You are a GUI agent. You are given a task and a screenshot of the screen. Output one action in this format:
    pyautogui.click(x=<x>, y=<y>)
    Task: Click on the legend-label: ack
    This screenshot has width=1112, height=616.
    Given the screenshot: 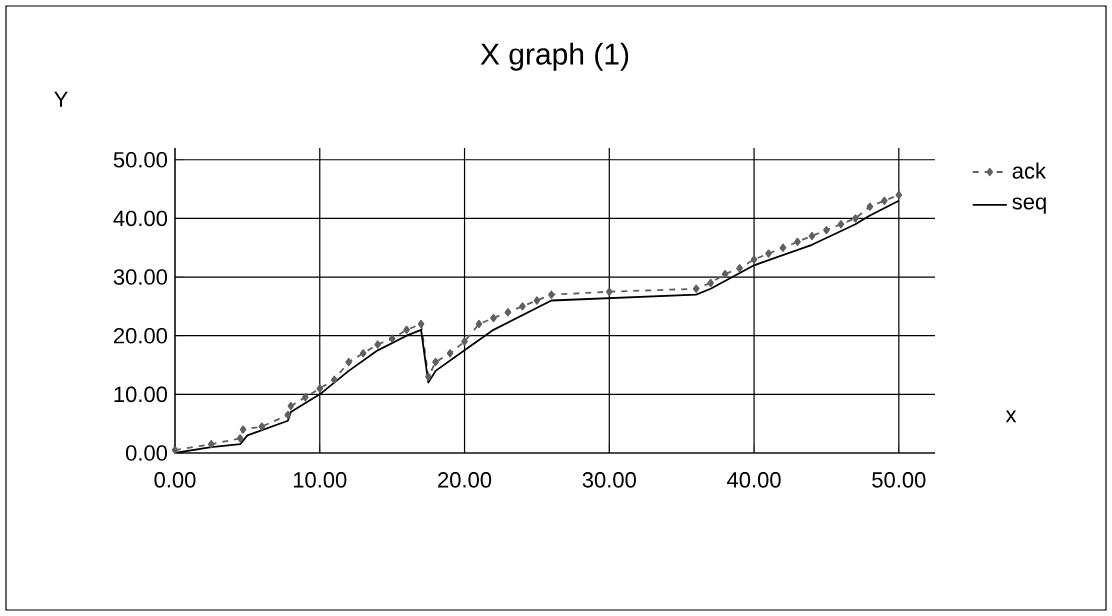 What is the action you would take?
    pyautogui.click(x=1029, y=170)
    